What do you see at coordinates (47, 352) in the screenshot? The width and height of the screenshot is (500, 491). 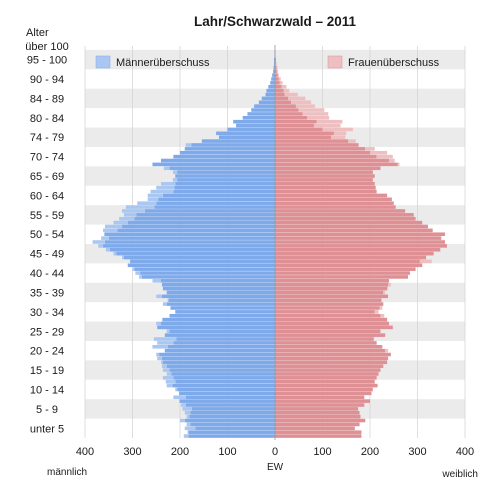 I see `age-label-4: 20 - 24` at bounding box center [47, 352].